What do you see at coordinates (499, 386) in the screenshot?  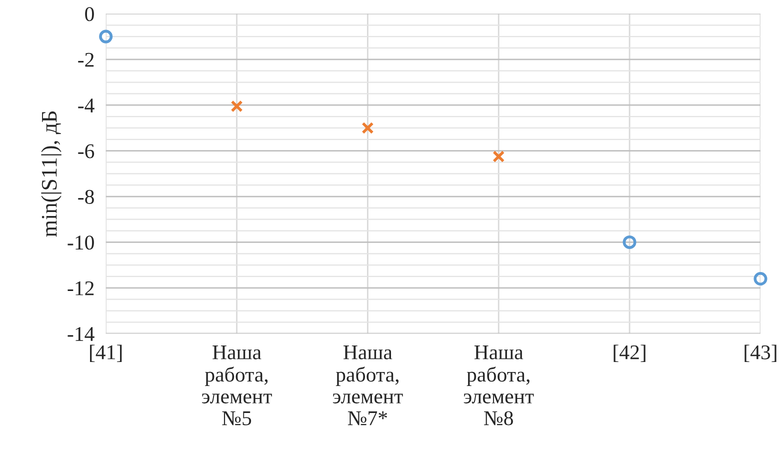 I see `x-tick-label: Наша работа, элемент №8` at bounding box center [499, 386].